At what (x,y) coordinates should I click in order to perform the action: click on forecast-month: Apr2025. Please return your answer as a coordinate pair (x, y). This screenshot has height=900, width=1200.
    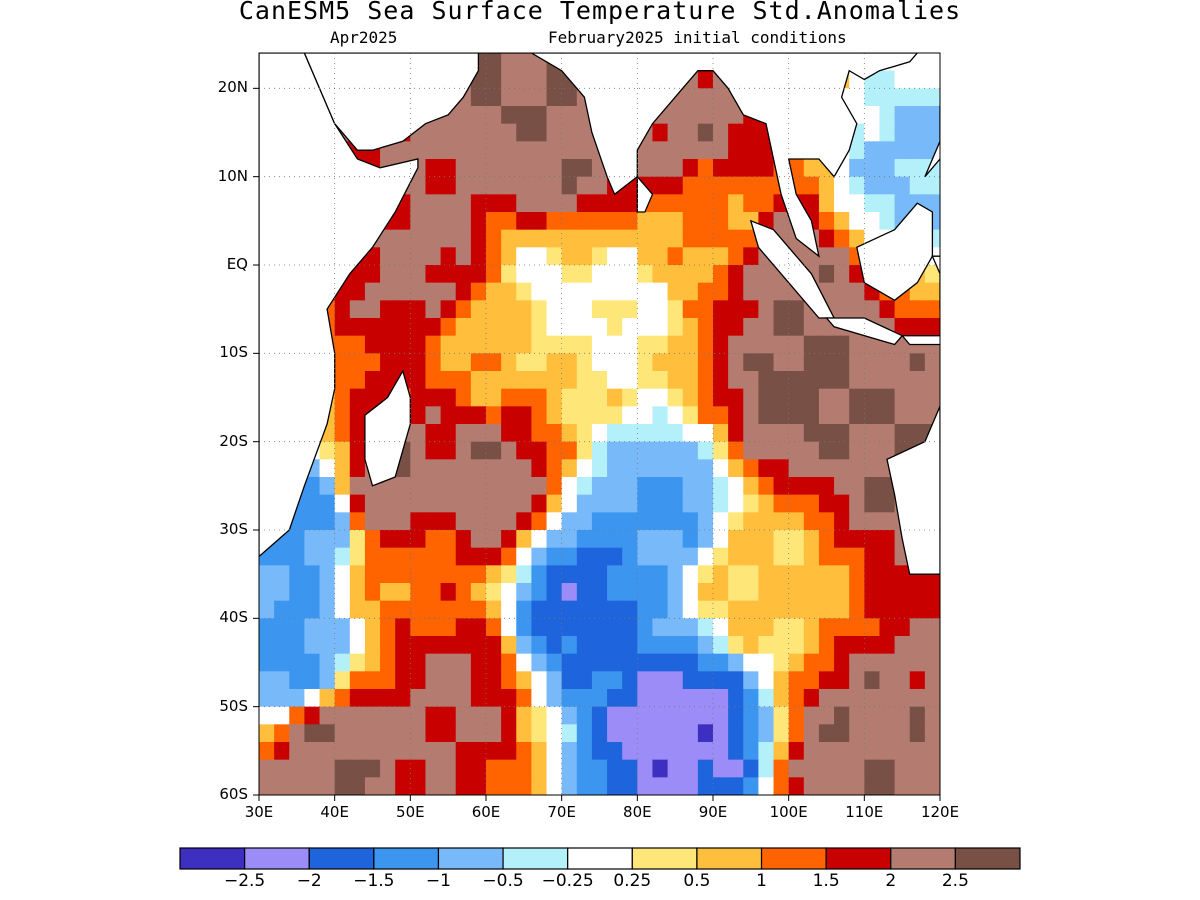
    Looking at the image, I should click on (364, 37).